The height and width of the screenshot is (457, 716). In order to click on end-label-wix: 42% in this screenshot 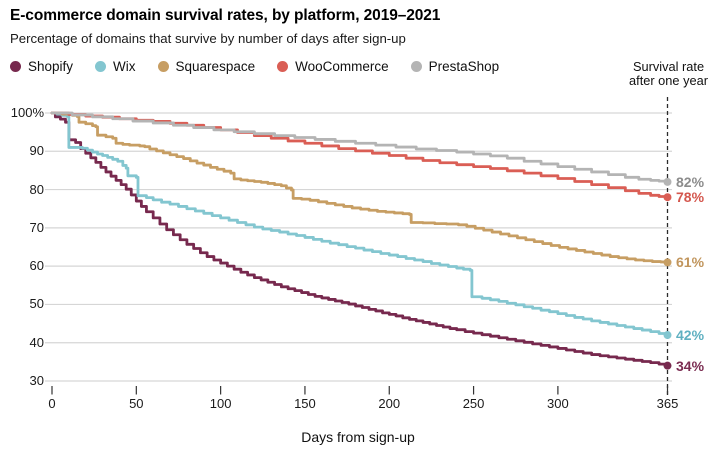, I will do `click(690, 335)`.